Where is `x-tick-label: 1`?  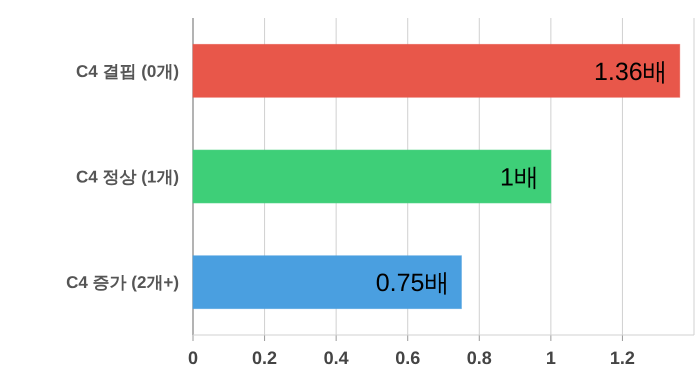 x-tick-label: 1 is located at coordinates (551, 358).